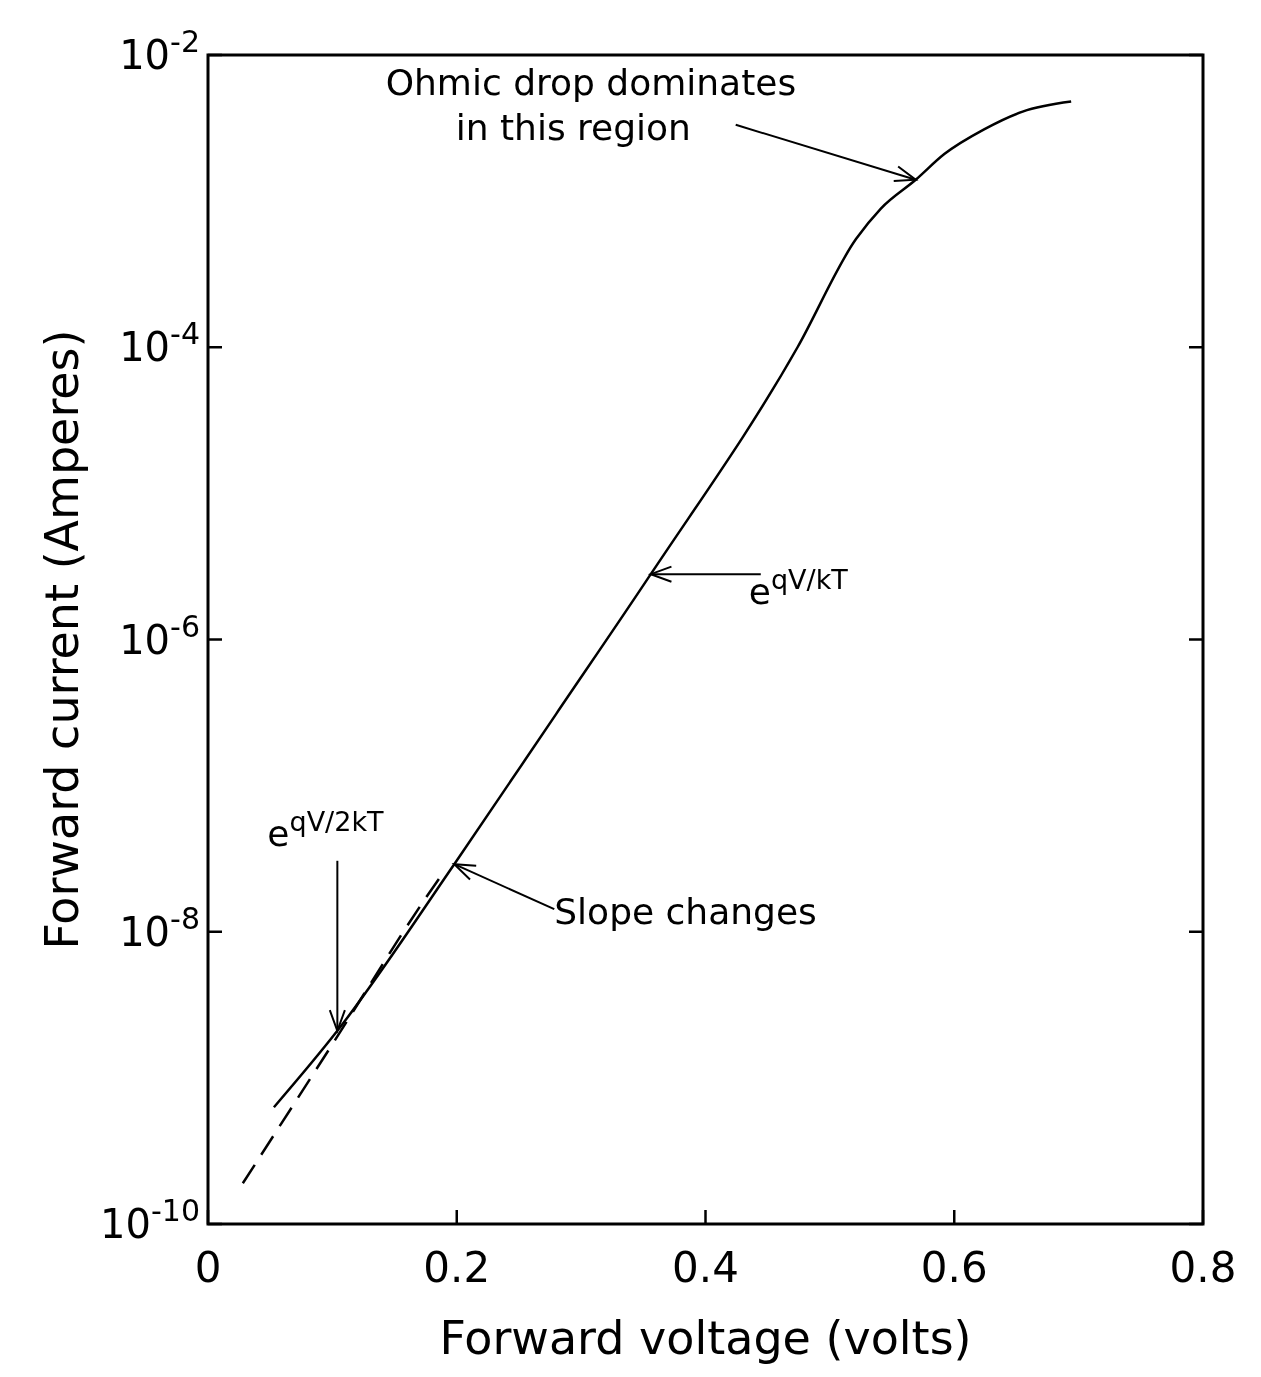 The width and height of the screenshot is (1261, 1377). What do you see at coordinates (159, 50) in the screenshot?
I see `y-tick-label: 10$^{-2}$` at bounding box center [159, 50].